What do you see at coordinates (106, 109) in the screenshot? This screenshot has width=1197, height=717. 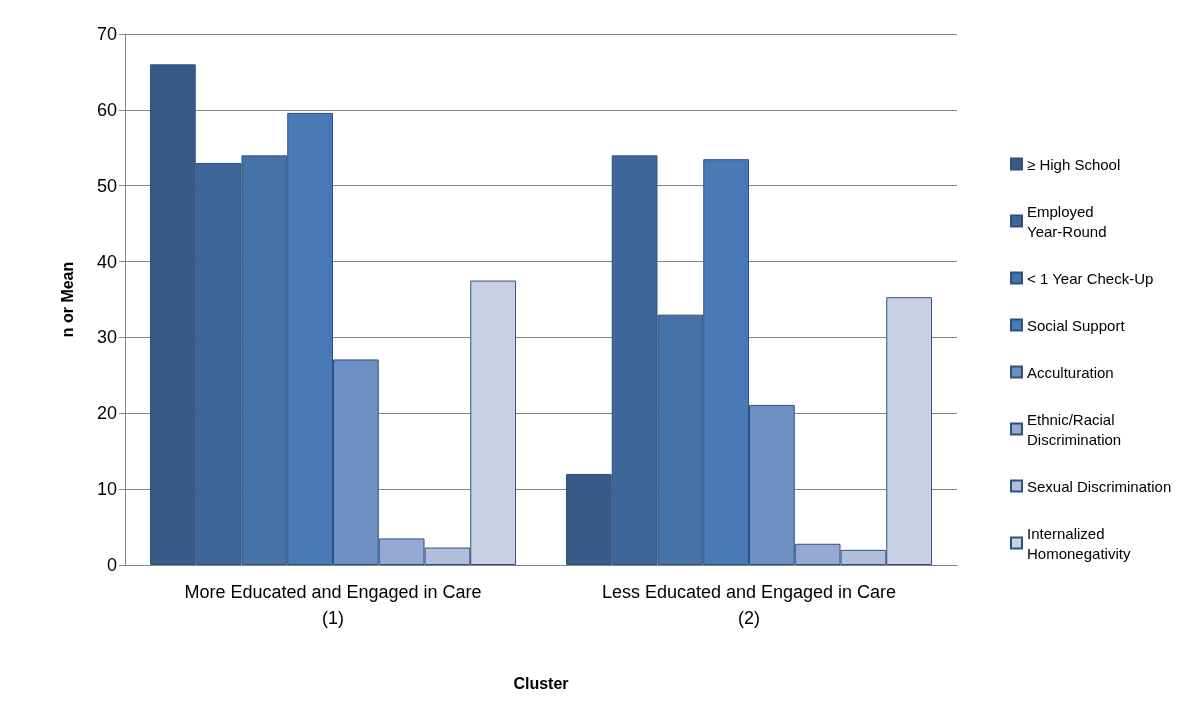 I see `y-tick-label: 60` at bounding box center [106, 109].